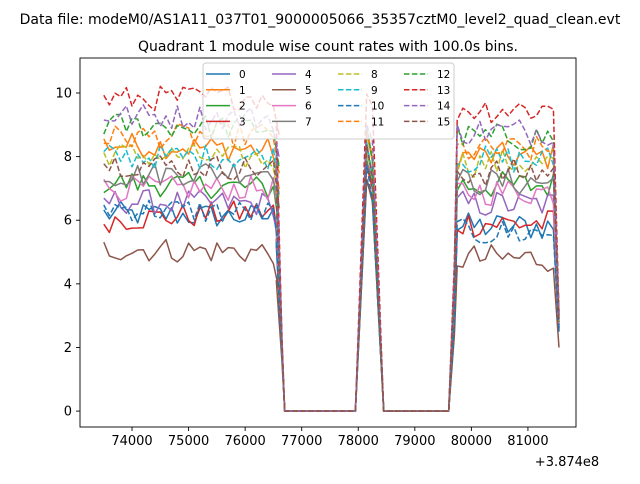  Describe the element at coordinates (328, 101) in the screenshot. I see `legend-box` at that location.